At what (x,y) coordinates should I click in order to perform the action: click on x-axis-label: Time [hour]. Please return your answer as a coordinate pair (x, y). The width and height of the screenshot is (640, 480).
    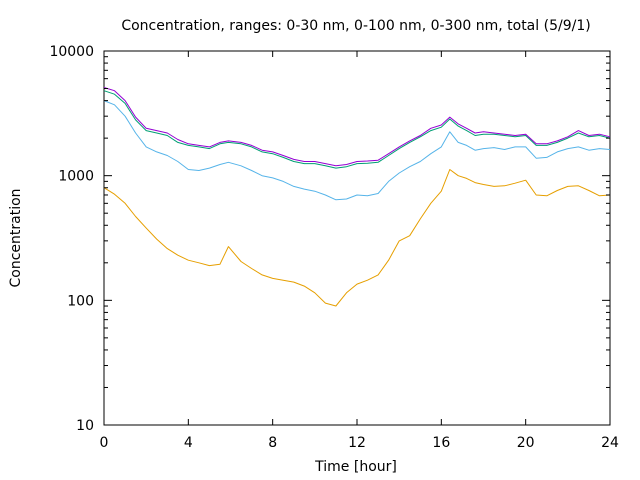
    Looking at the image, I should click on (355, 467).